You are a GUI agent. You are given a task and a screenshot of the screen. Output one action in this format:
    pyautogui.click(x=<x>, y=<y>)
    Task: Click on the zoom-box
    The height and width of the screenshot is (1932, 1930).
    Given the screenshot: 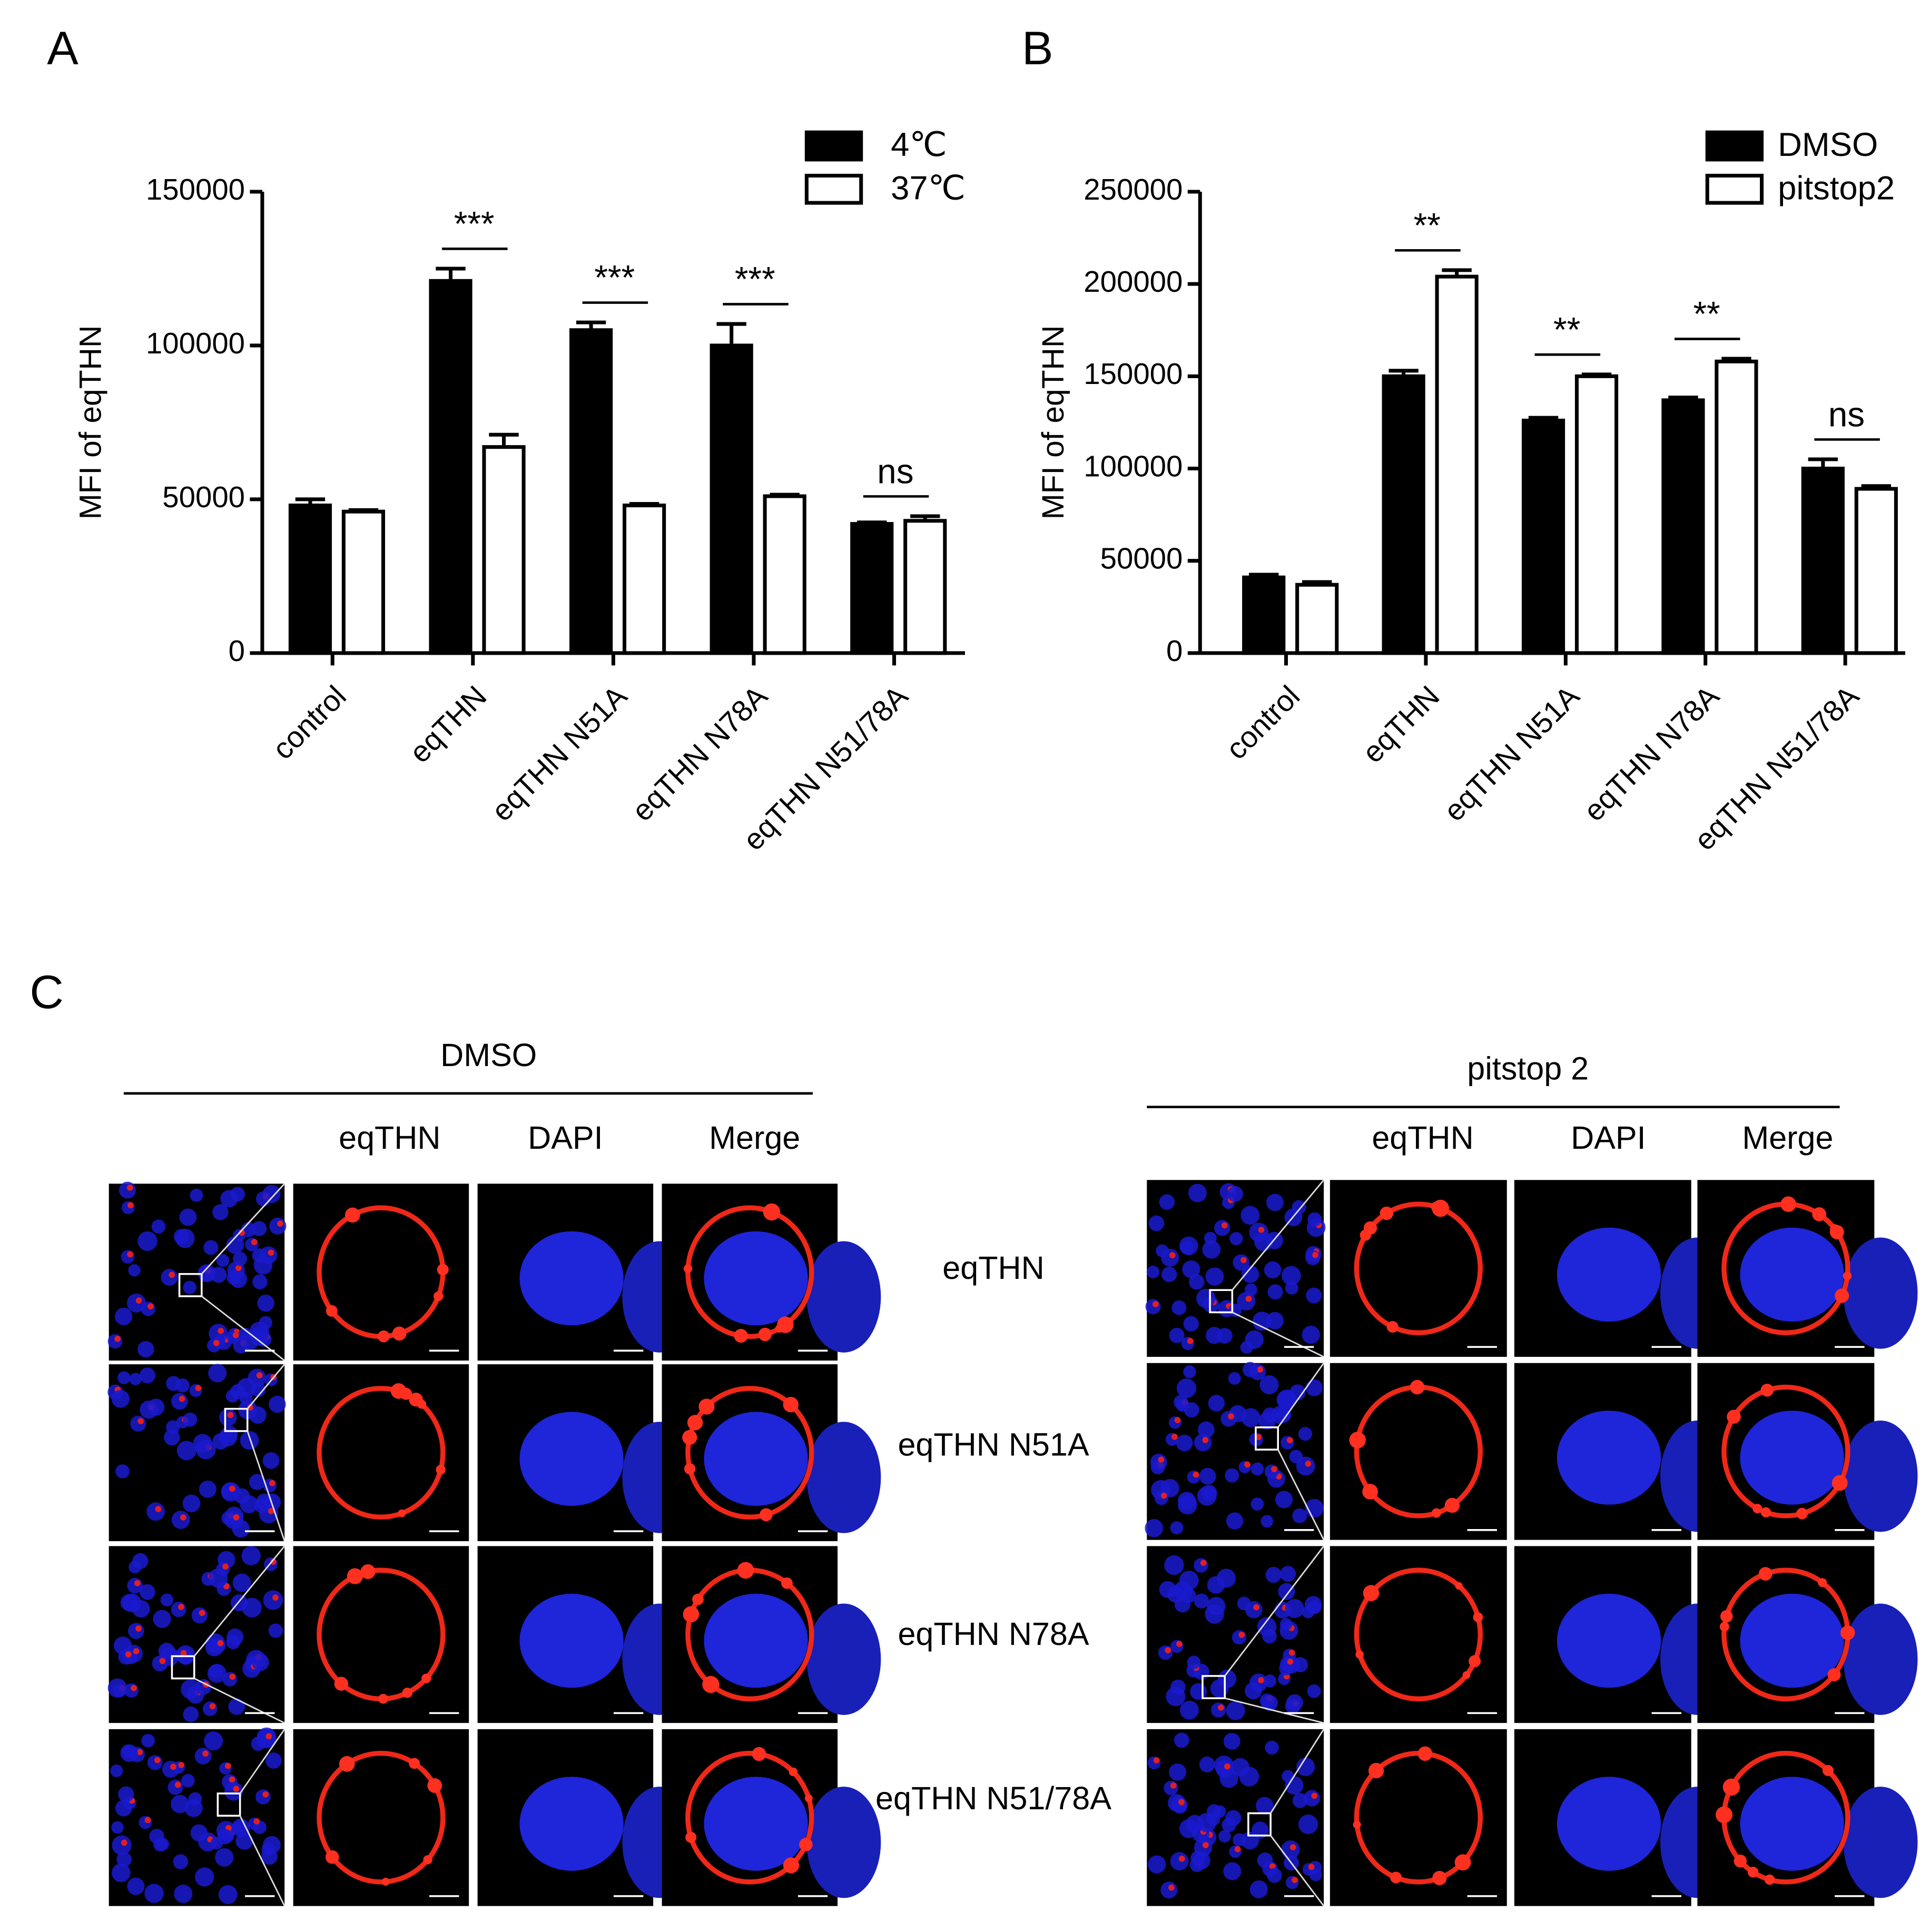 What is the action you would take?
    pyautogui.click(x=236, y=1419)
    